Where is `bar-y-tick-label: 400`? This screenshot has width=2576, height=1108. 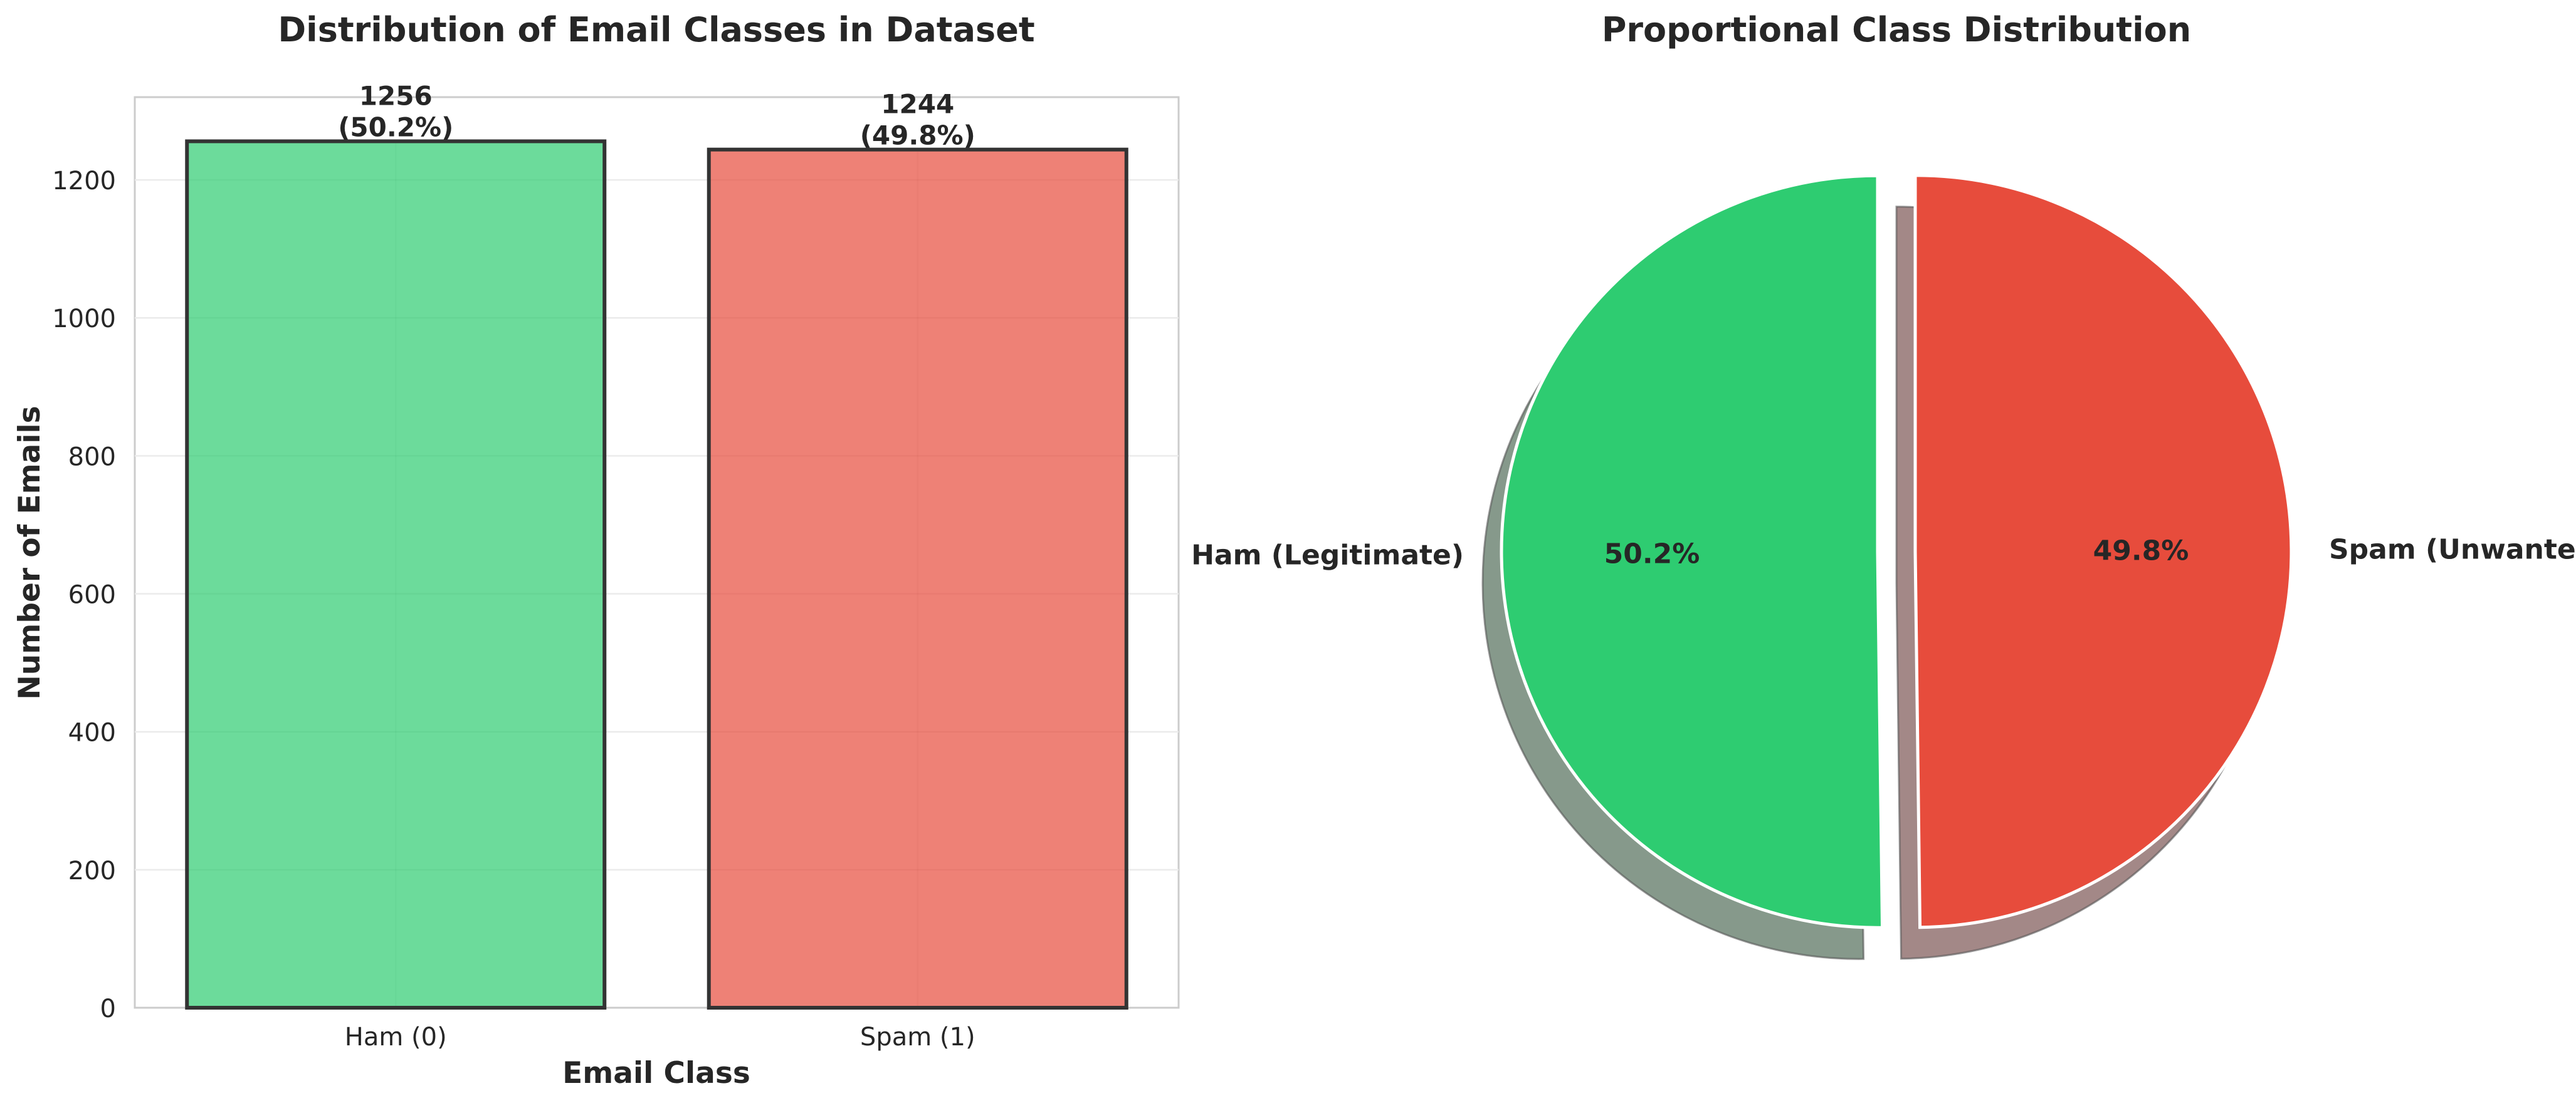 bar-y-tick-label: 400 is located at coordinates (92, 733).